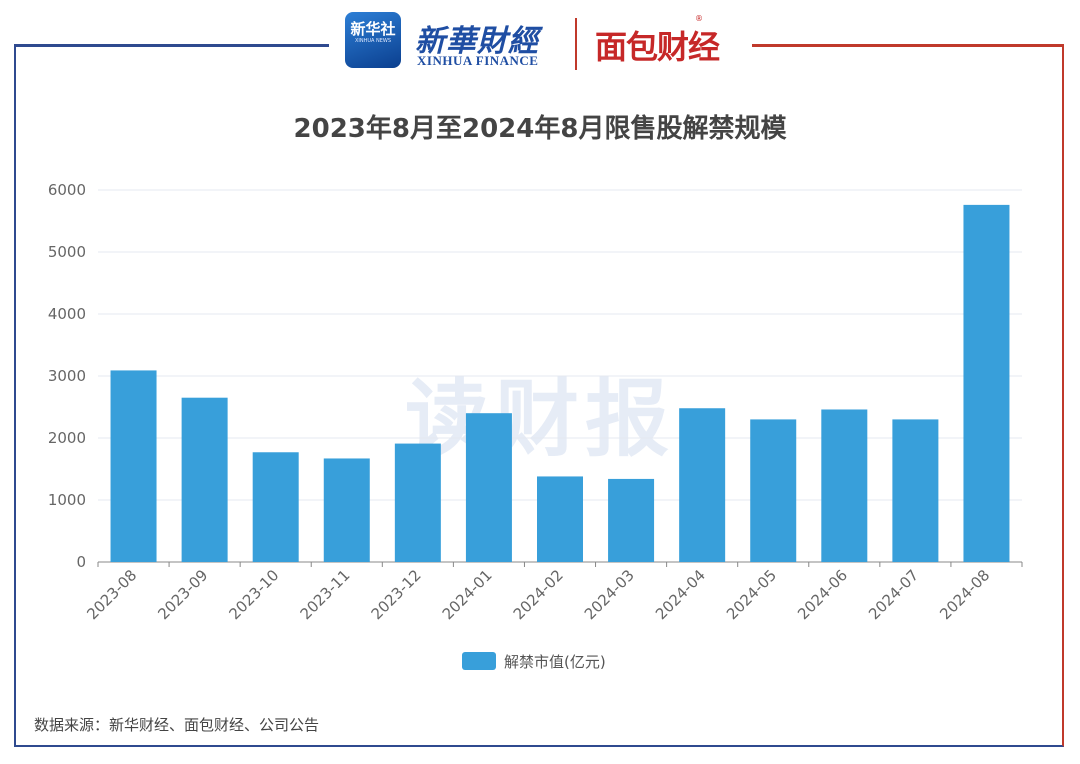  What do you see at coordinates (893, 594) in the screenshot?
I see `x-tick-label: 2024-07` at bounding box center [893, 594].